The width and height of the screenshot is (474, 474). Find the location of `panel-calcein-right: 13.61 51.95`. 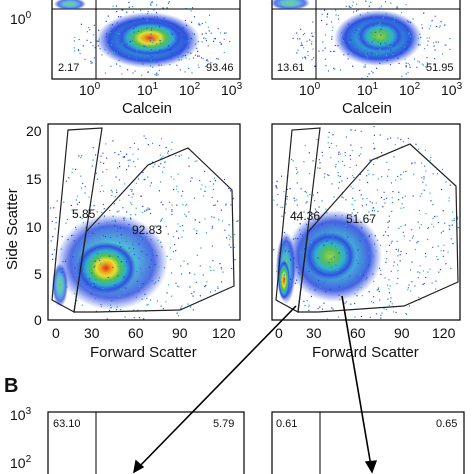

panel-calcein-right: 13.61 51.95 is located at coordinates (365, 40).